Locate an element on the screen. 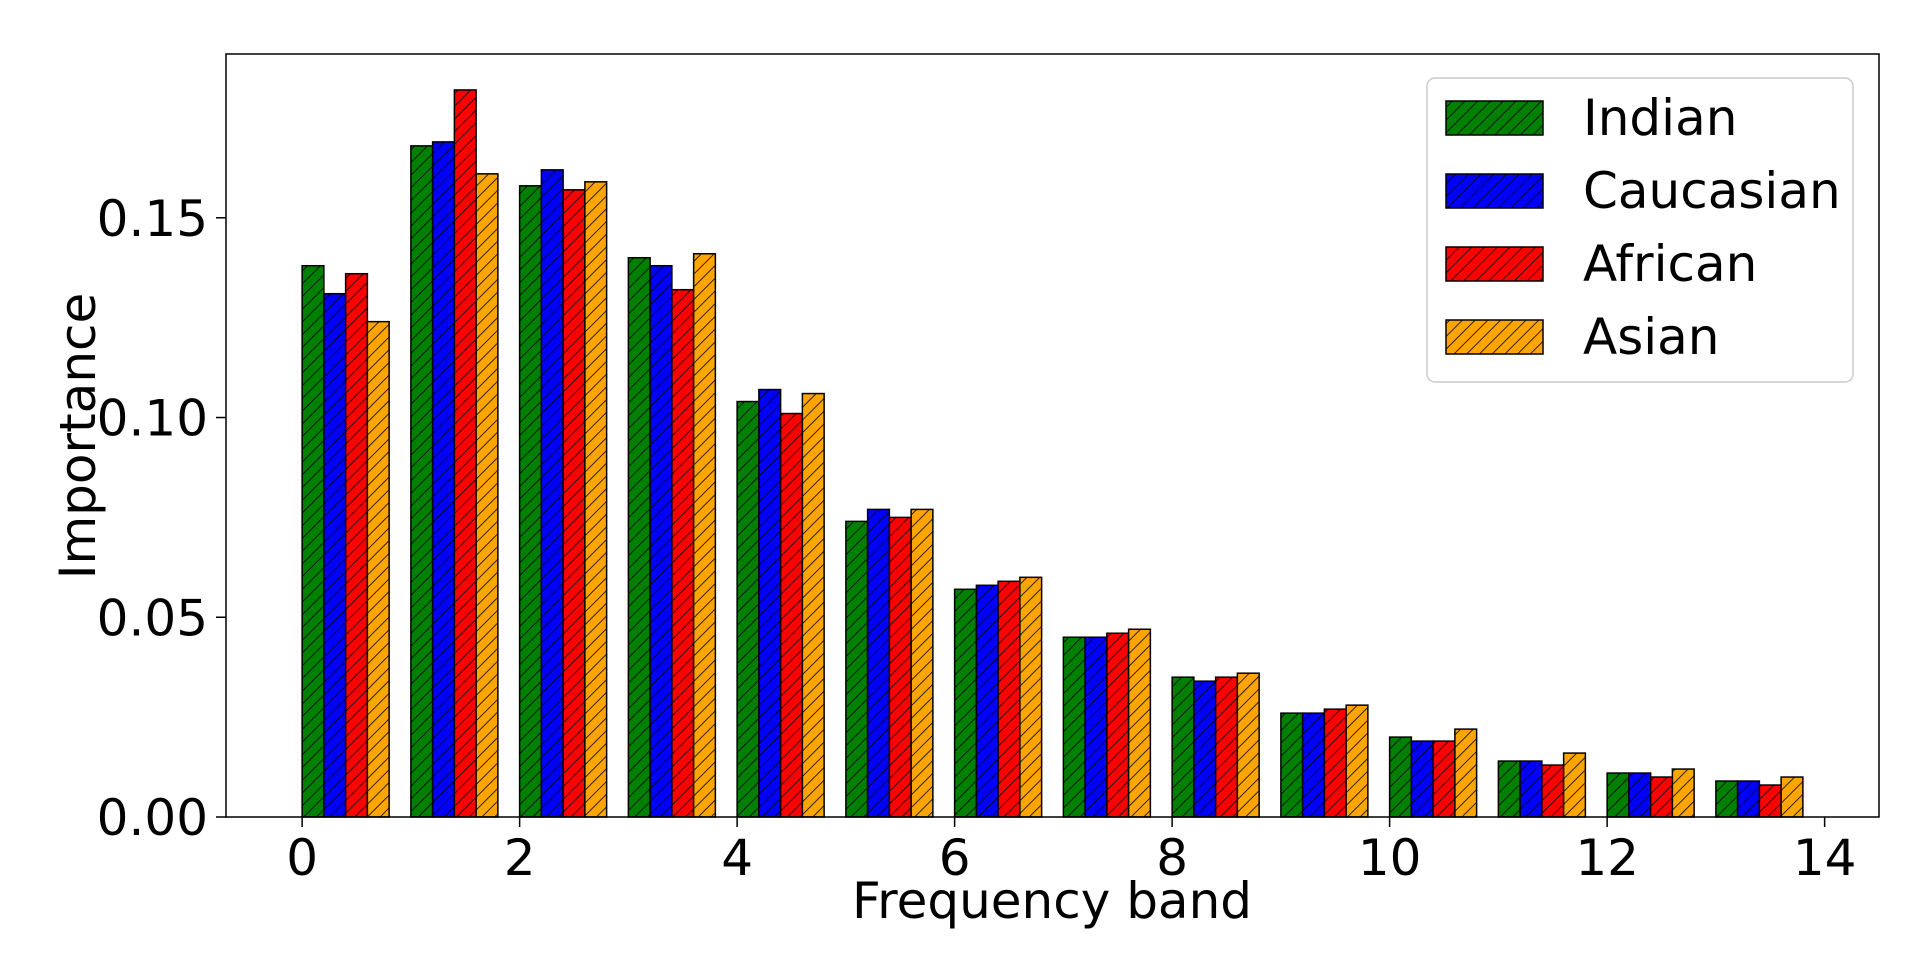  y-tick-label: 0.15 is located at coordinates (152, 219).